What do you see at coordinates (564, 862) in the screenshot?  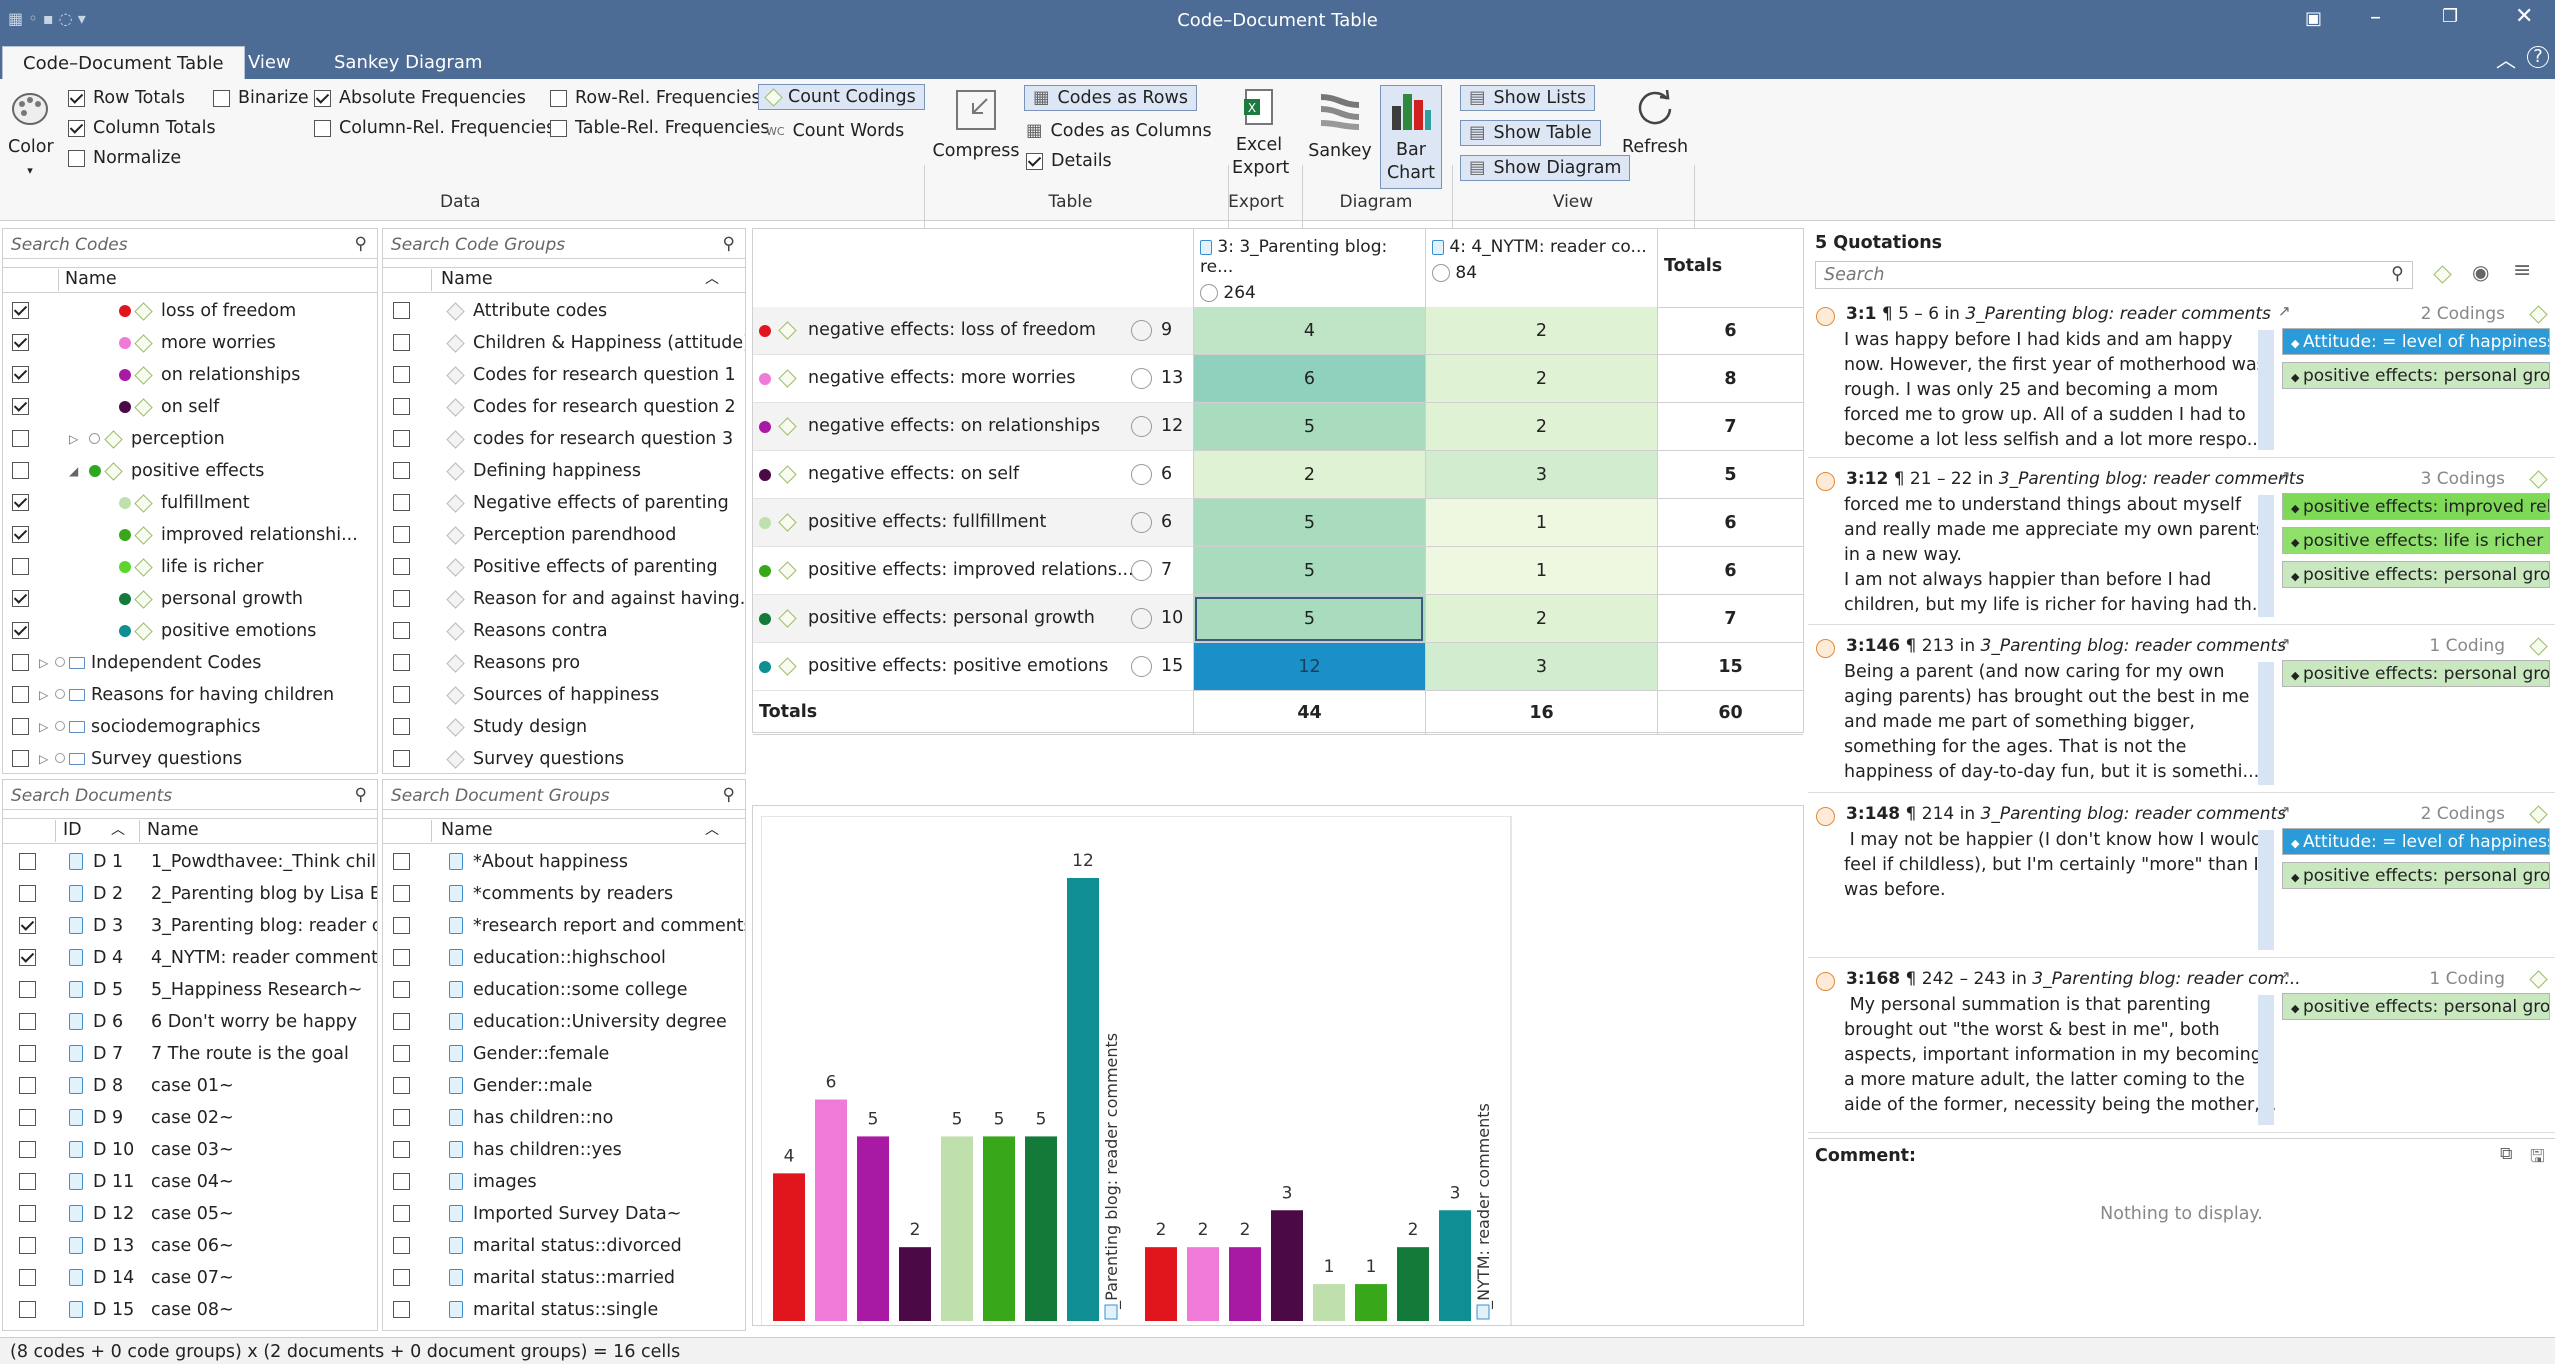 I see `document-group-row: *About happiness` at bounding box center [564, 862].